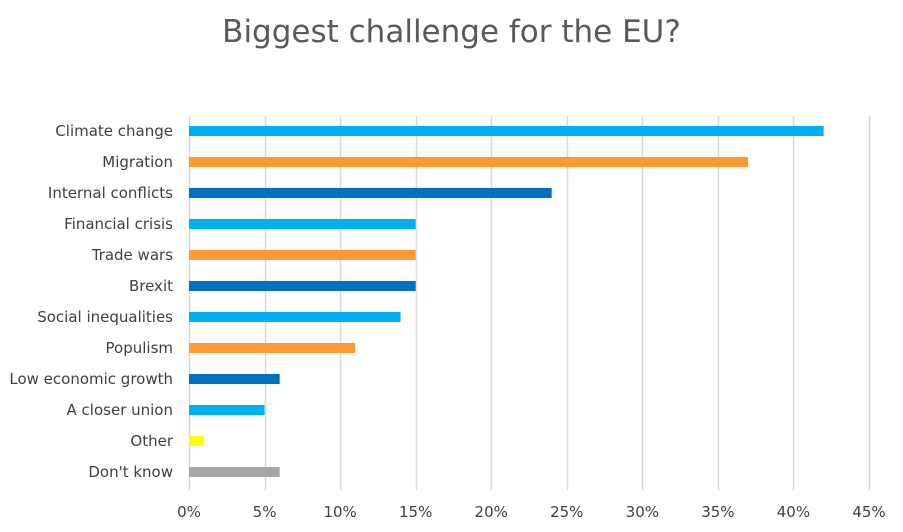 The image size is (903, 532). I want to click on chart-title: Biggest challenge for the EU?, so click(451, 32).